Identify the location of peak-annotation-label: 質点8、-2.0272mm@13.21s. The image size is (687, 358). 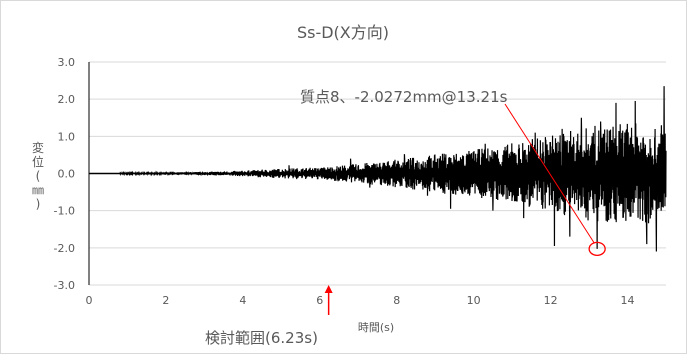
(404, 97).